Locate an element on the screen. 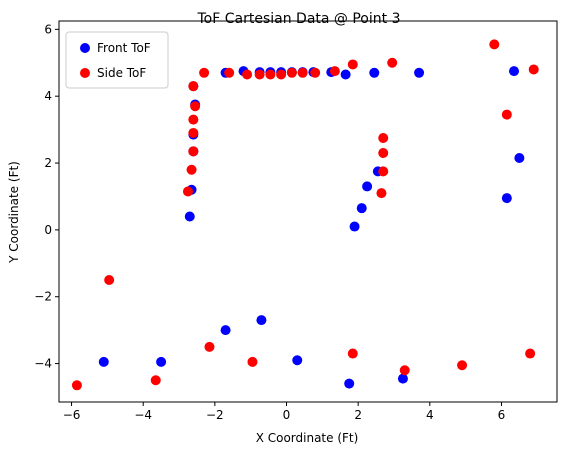  x-tick-label: 2 is located at coordinates (358, 415).